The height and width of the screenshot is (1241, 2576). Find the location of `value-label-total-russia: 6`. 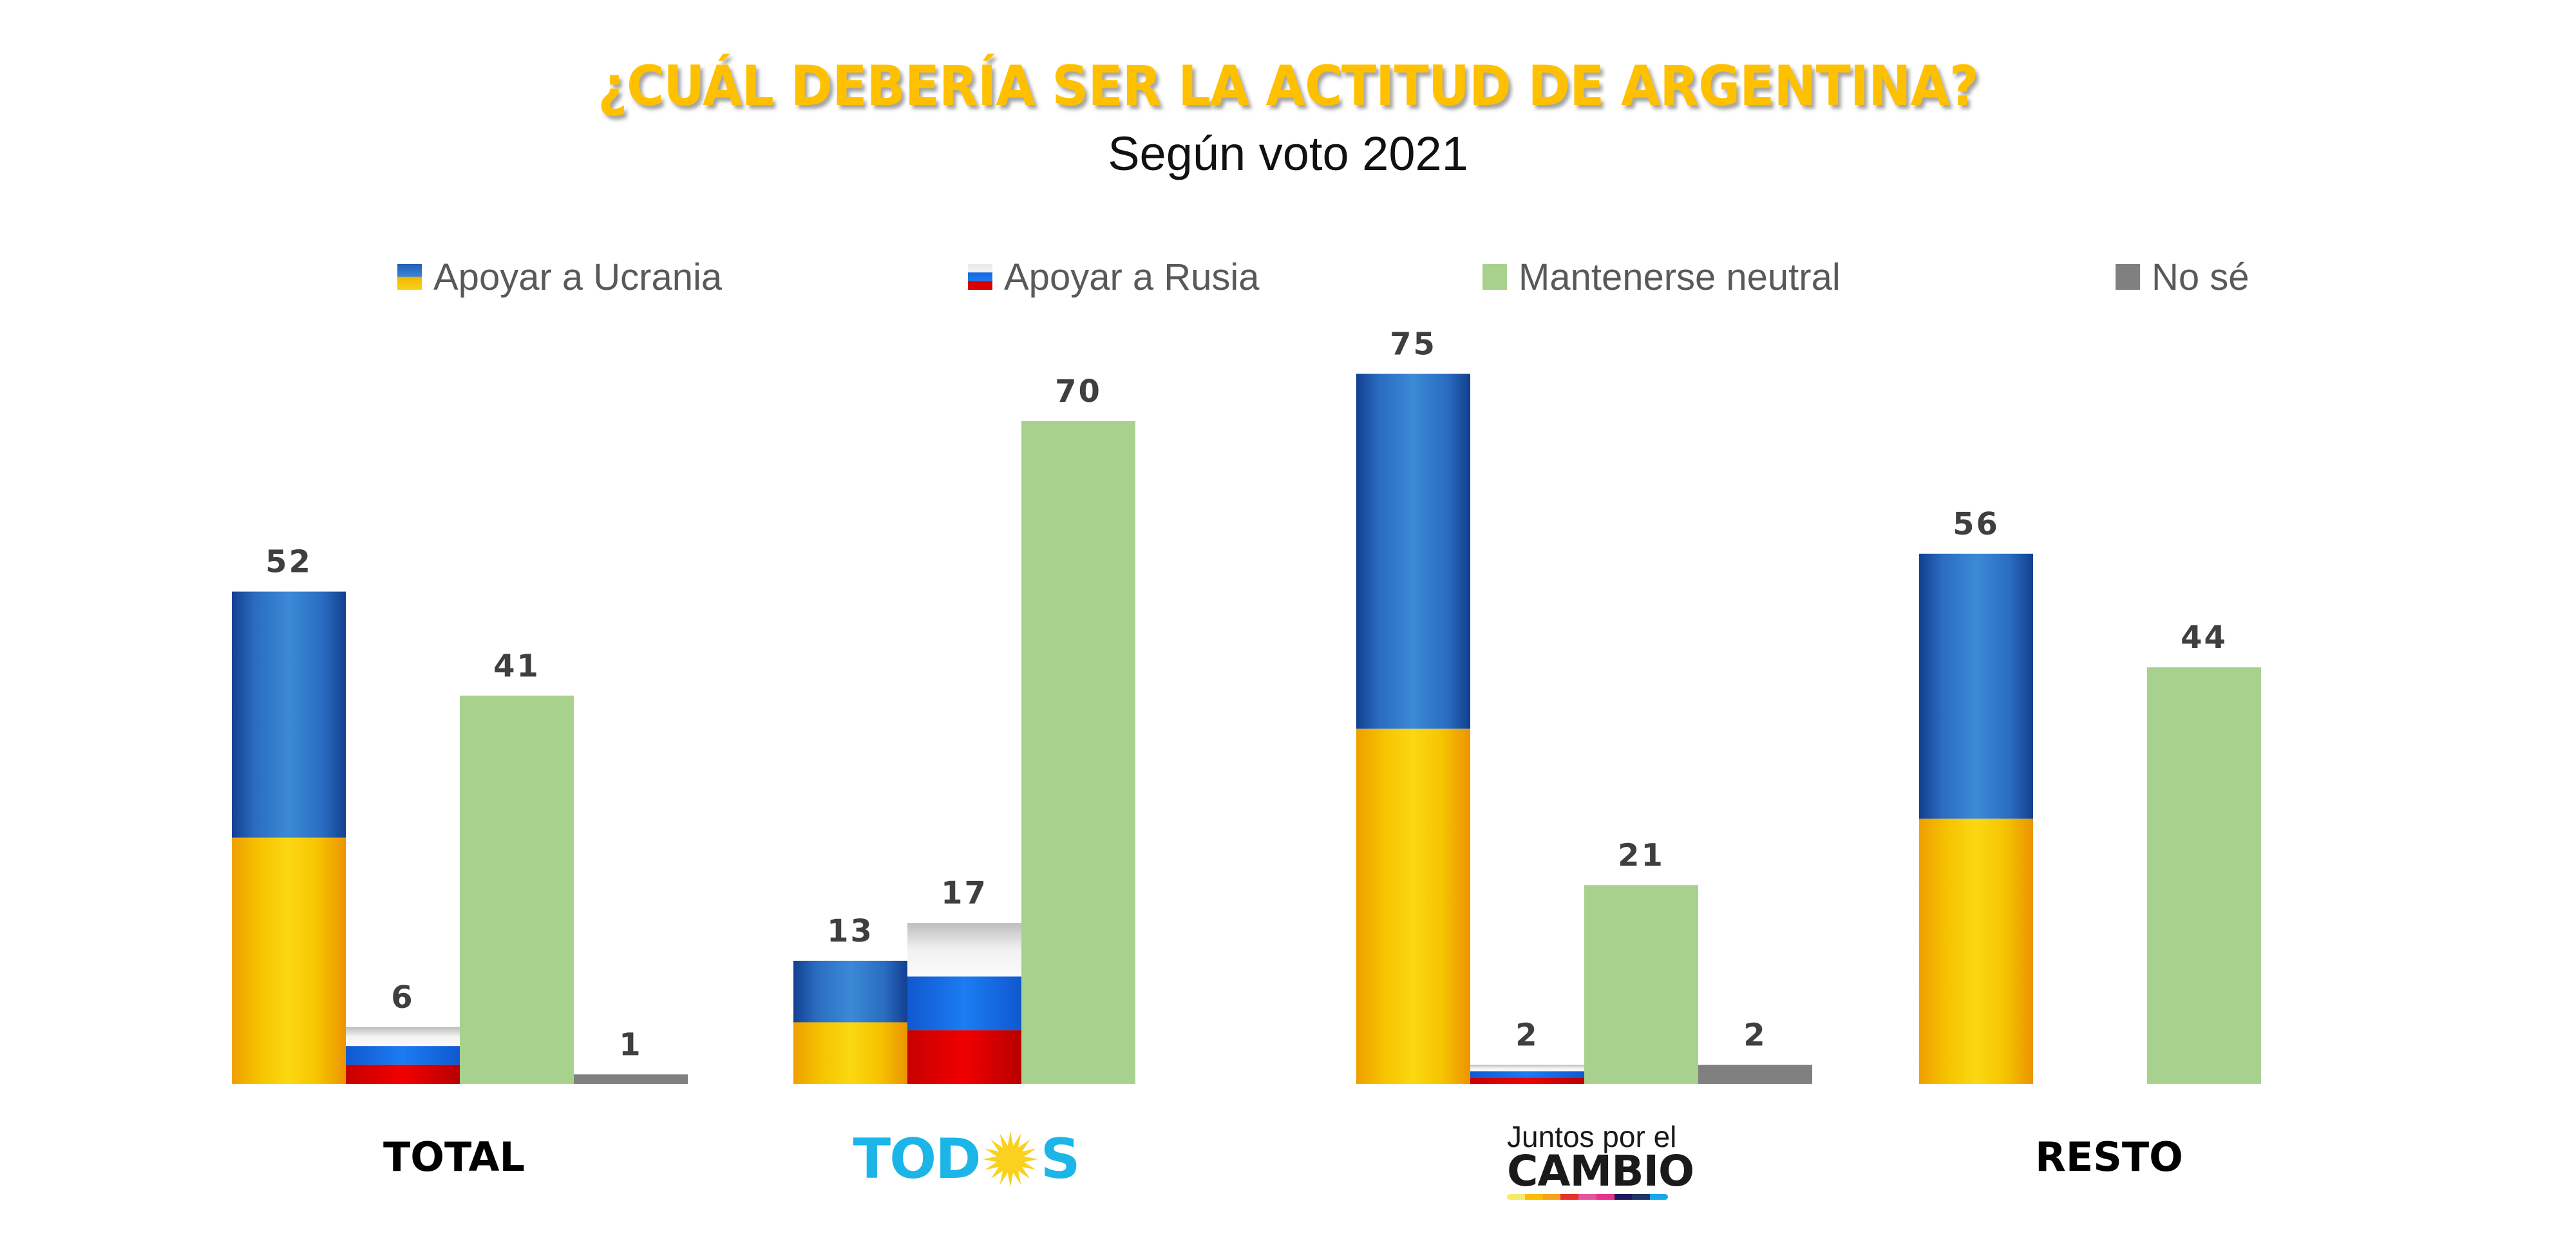

value-label-total-russia: 6 is located at coordinates (402, 998).